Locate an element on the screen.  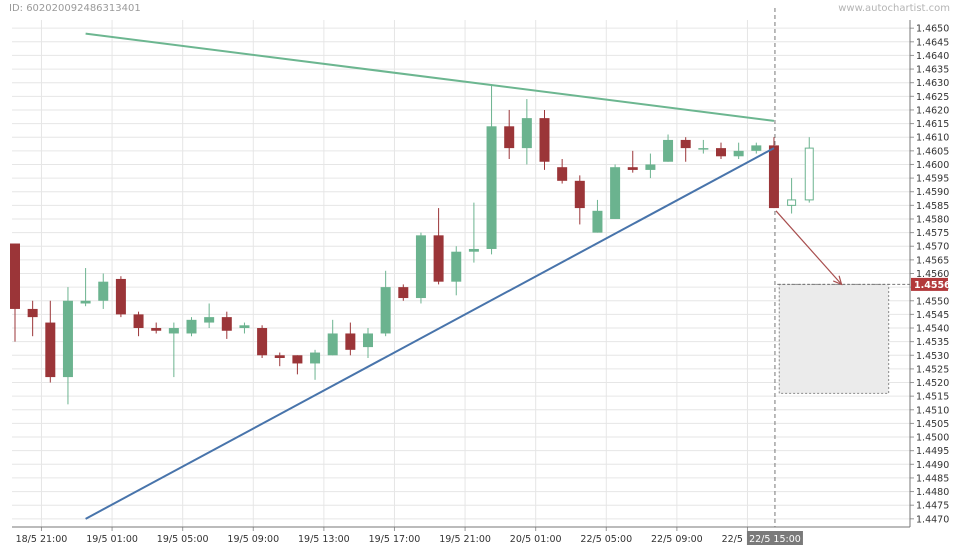
y-tick-label: 1.4595 is located at coordinates (932, 179).